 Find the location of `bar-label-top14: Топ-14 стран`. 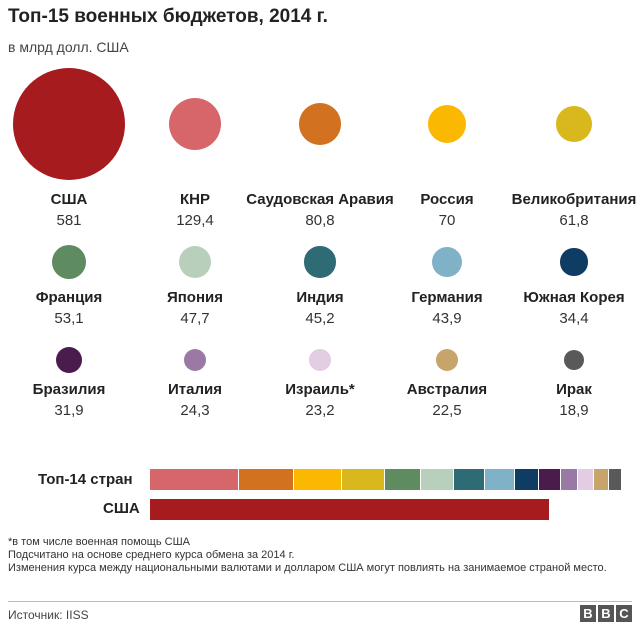

bar-label-top14: Топ-14 стран is located at coordinates (85, 479).